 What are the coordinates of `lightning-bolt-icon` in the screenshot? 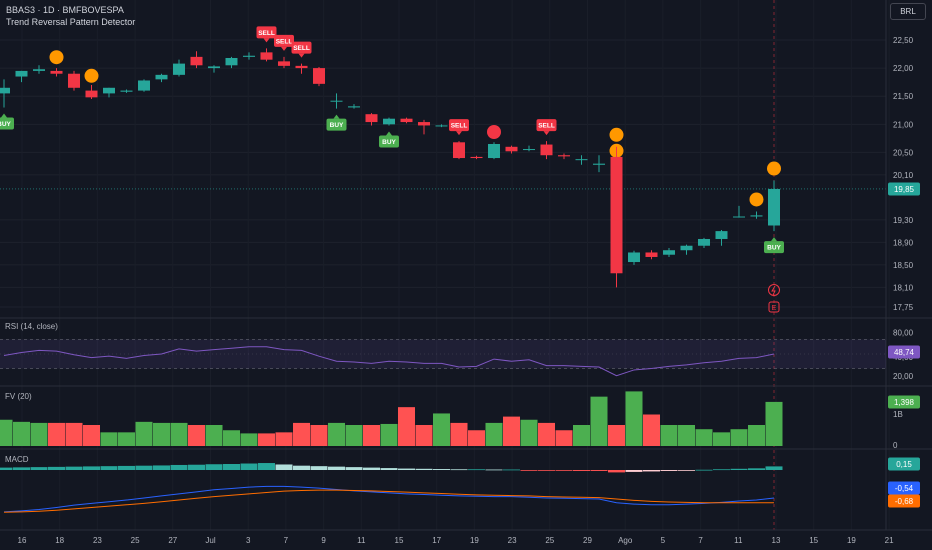 It's located at (773, 290).